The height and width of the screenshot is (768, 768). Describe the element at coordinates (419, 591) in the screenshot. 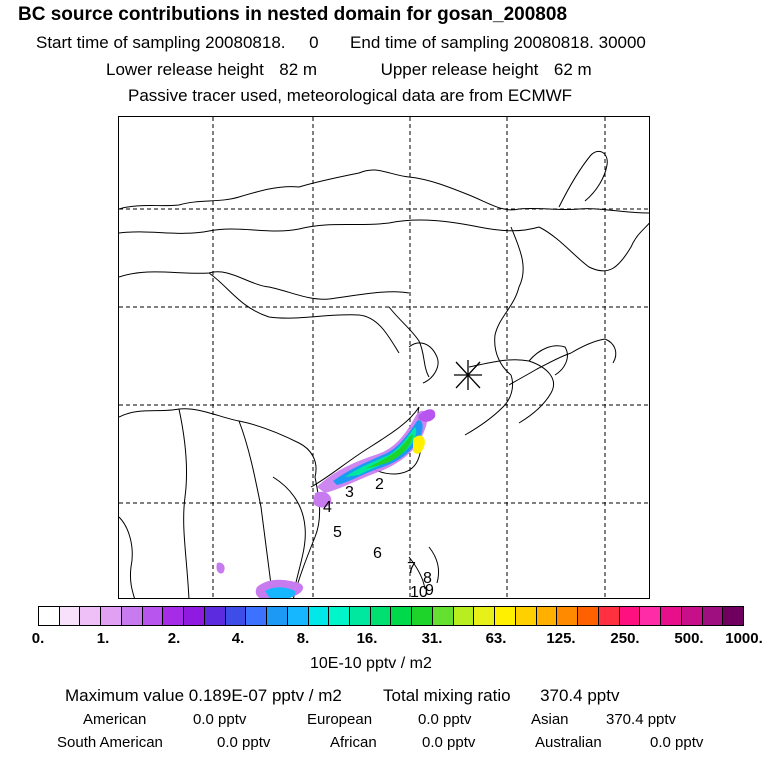

I see `trajectory-label: 10` at that location.